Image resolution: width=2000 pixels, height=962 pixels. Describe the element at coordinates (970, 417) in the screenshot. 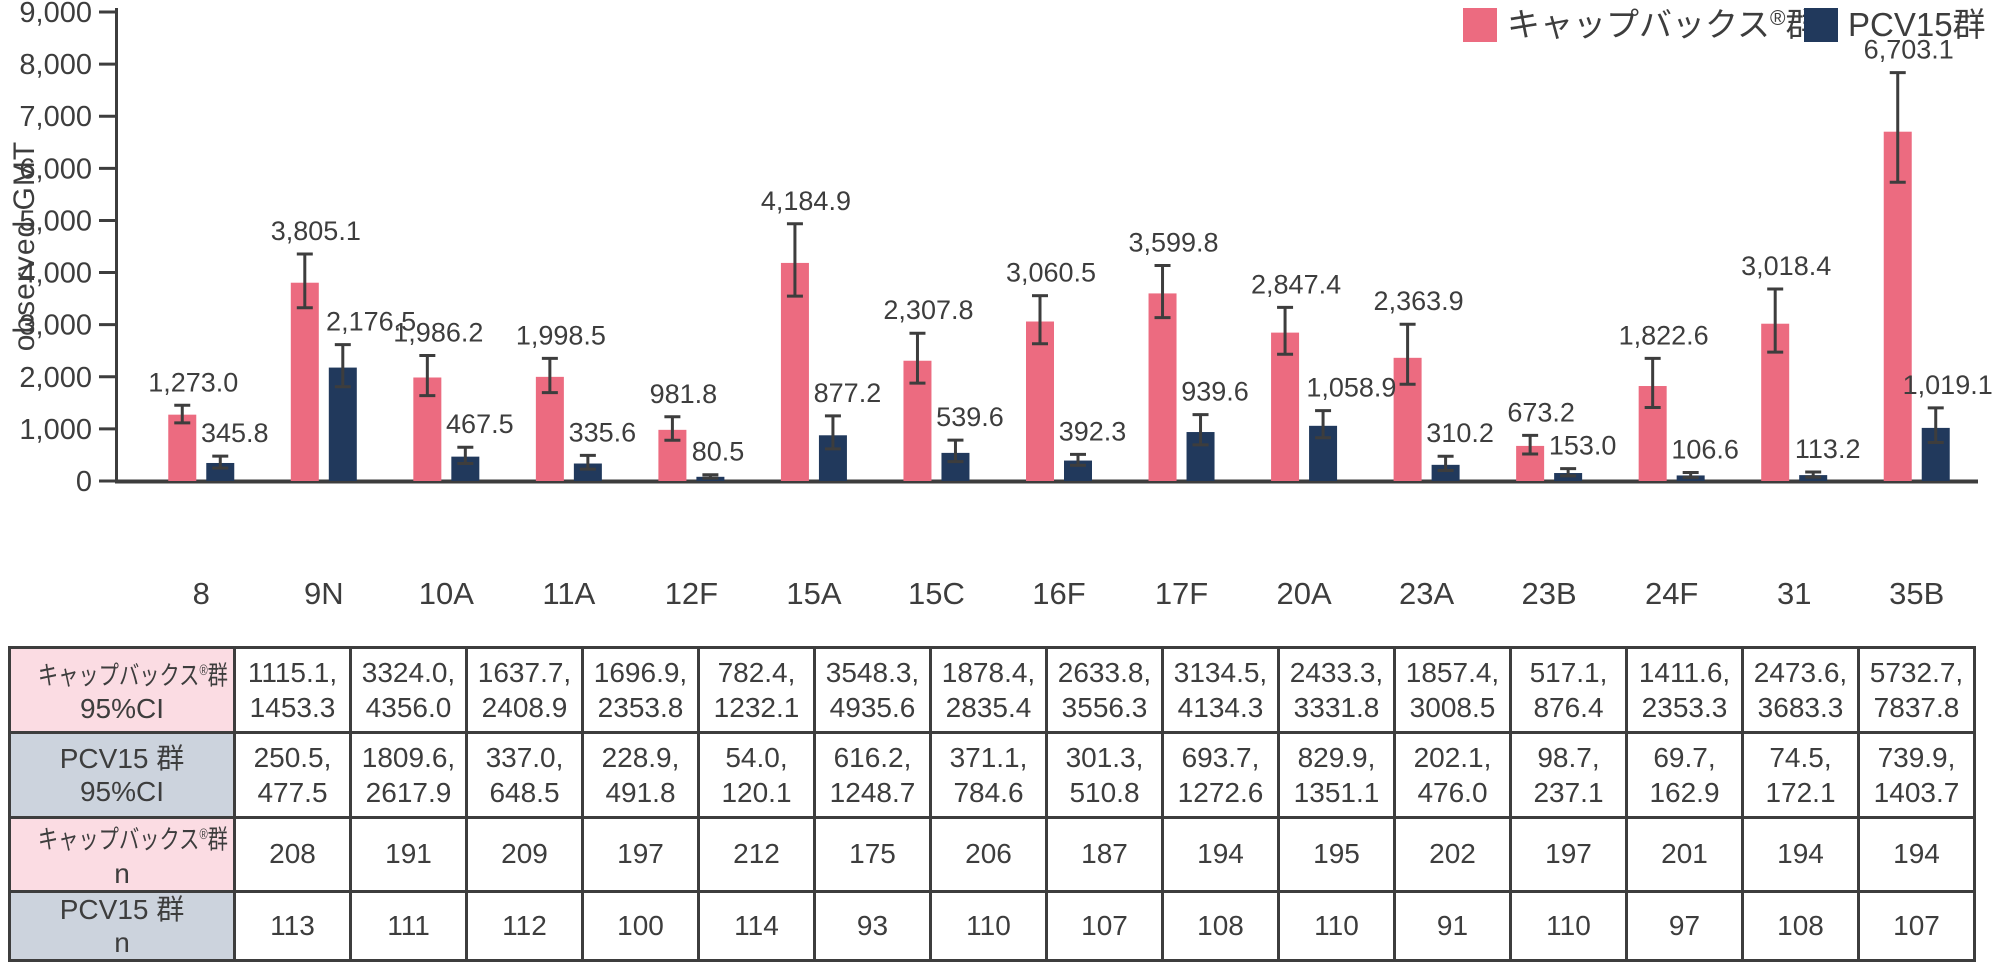

I see `value-label-pcv15: 539.6` at that location.